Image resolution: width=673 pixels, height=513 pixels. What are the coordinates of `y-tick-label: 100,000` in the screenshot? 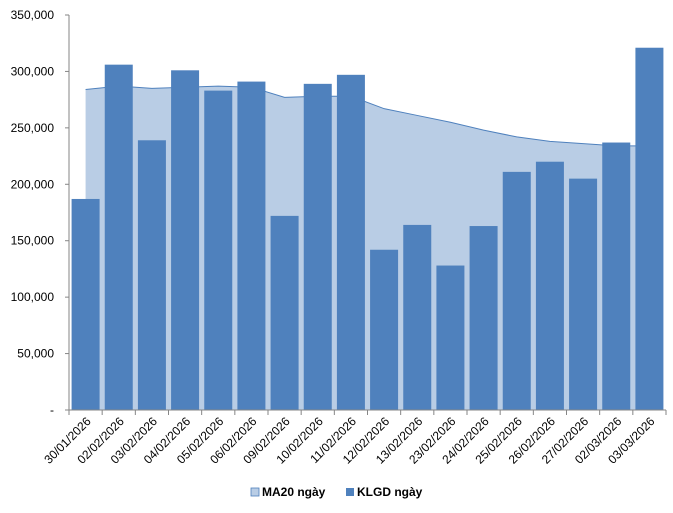 It's located at (33, 297).